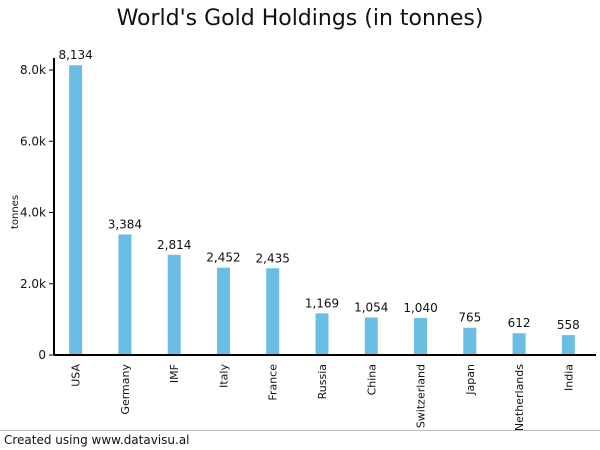 The width and height of the screenshot is (600, 450). What do you see at coordinates (174, 373) in the screenshot?
I see `x-tick-label: IMF` at bounding box center [174, 373].